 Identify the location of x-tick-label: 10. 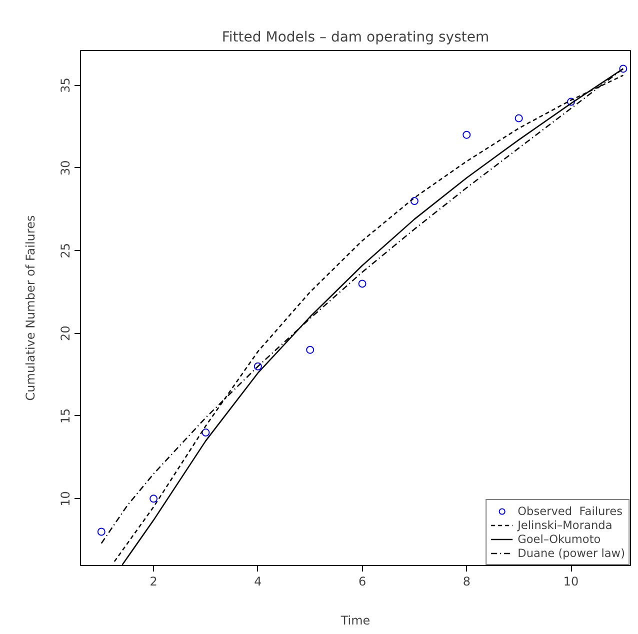
(571, 581).